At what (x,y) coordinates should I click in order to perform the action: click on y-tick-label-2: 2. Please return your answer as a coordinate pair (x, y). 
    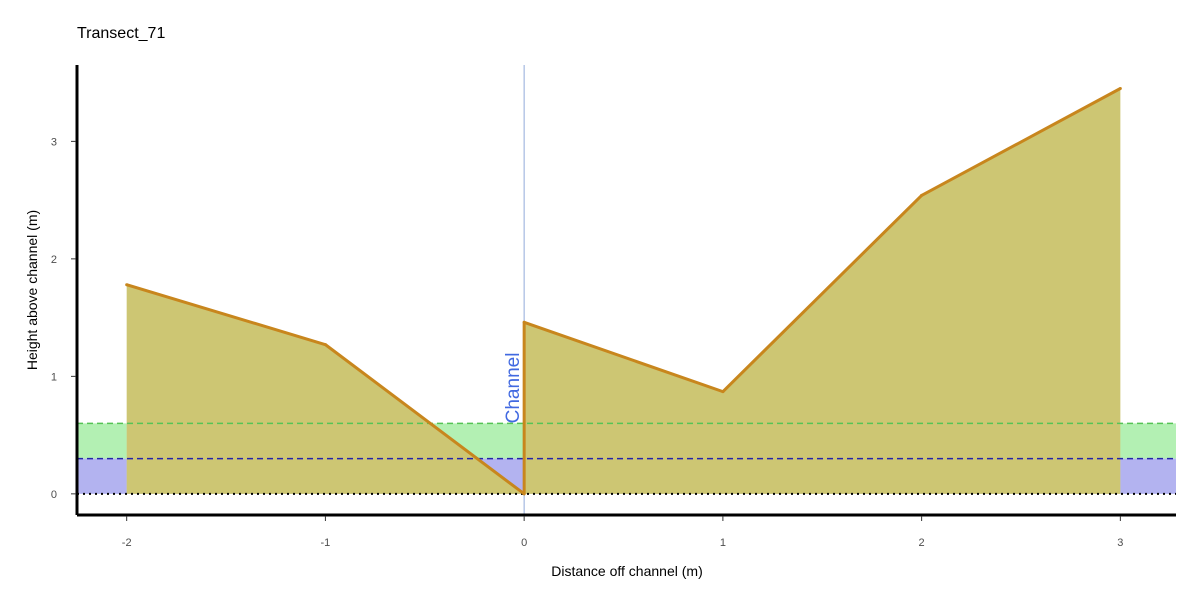
    Looking at the image, I should click on (54, 260).